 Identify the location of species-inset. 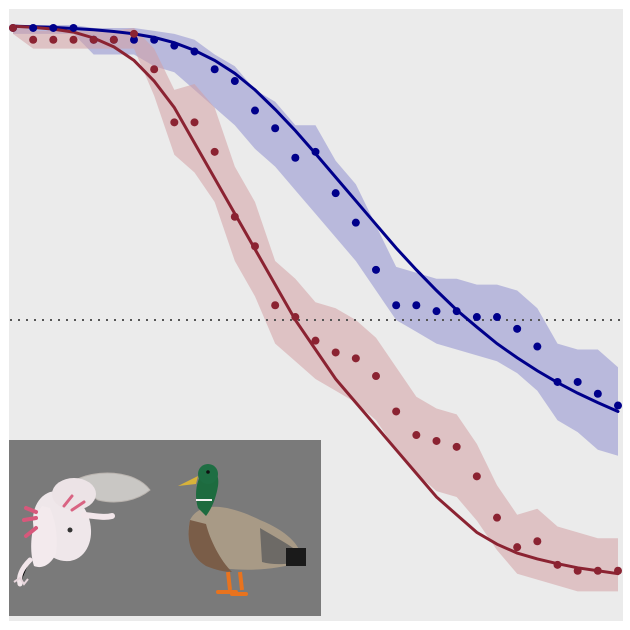
(165, 528).